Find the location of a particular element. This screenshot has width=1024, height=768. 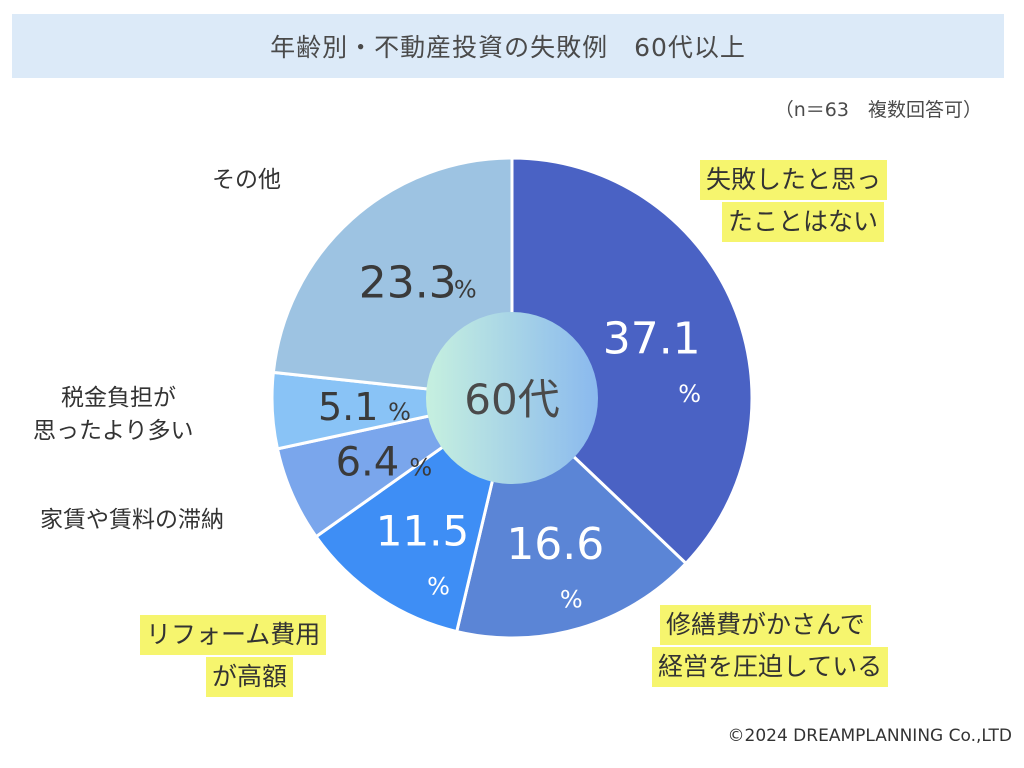

label-other-line1: その他 is located at coordinates (246, 180).